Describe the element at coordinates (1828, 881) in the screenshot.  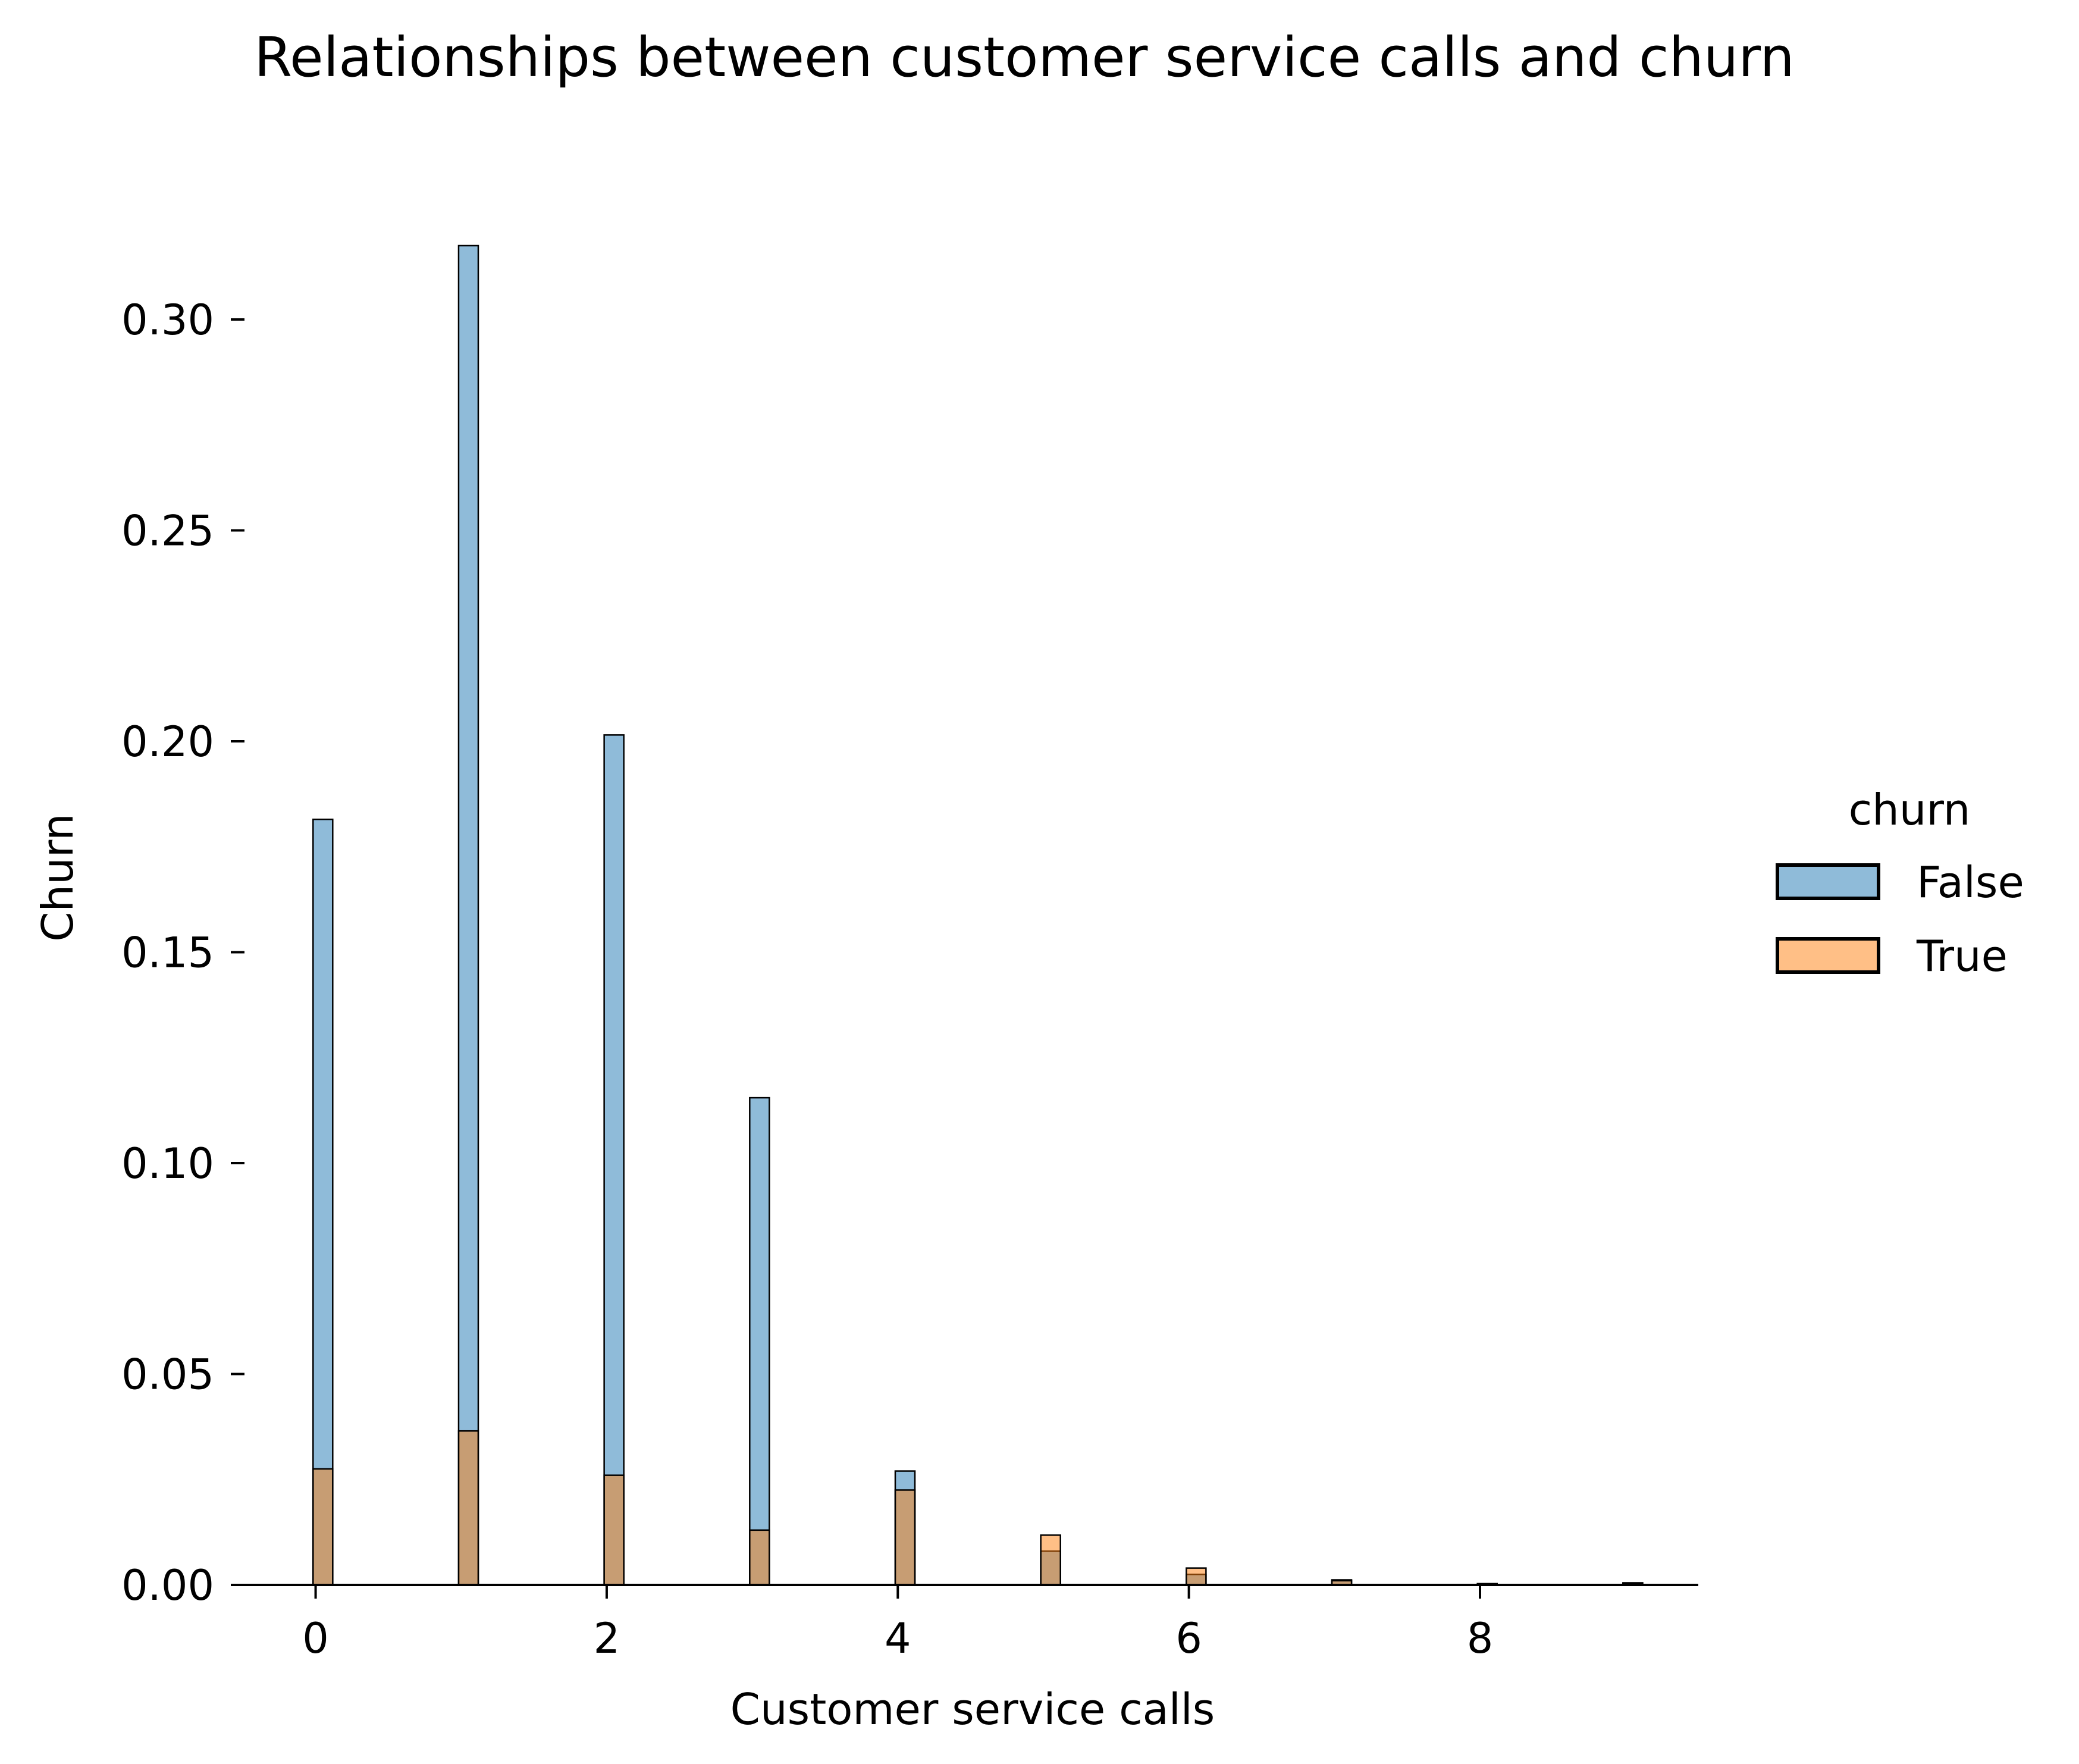
I see `legend-swatch-false` at that location.